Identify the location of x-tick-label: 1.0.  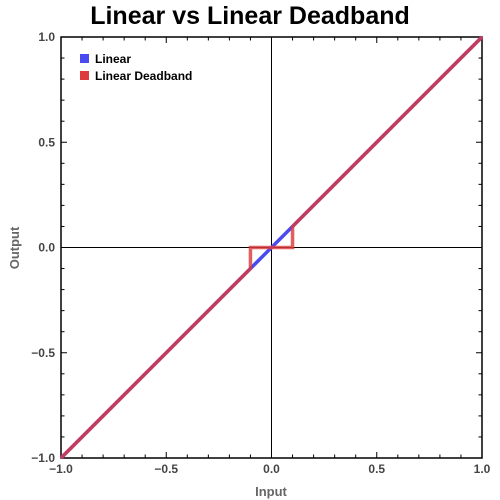
(482, 469).